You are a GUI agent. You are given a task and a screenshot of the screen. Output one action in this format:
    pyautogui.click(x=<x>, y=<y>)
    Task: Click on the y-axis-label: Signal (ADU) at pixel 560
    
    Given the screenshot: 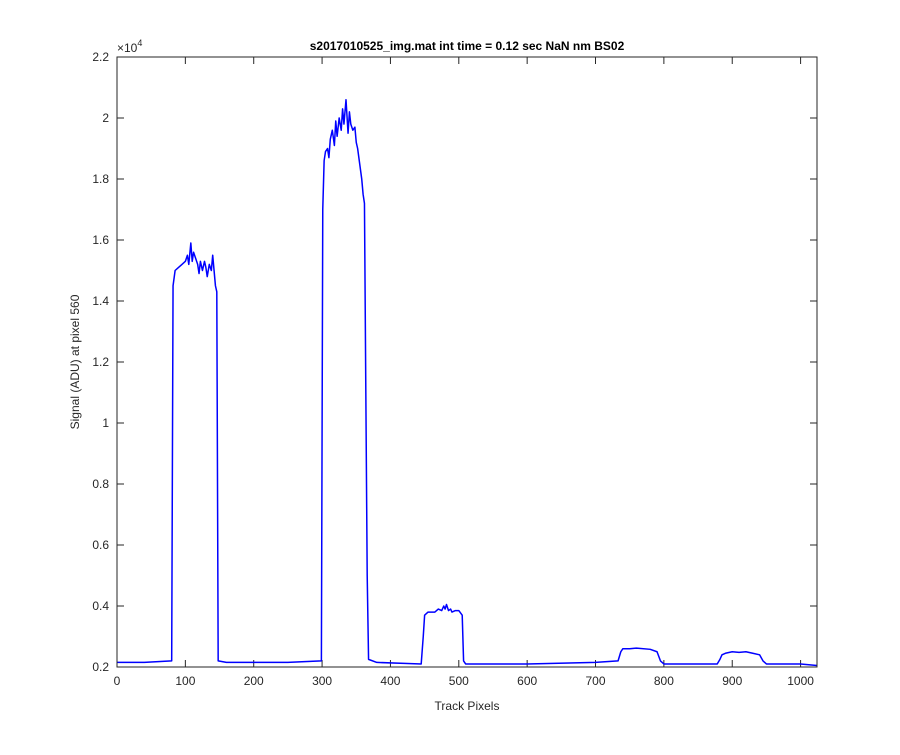 What is the action you would take?
    pyautogui.click(x=75, y=361)
    